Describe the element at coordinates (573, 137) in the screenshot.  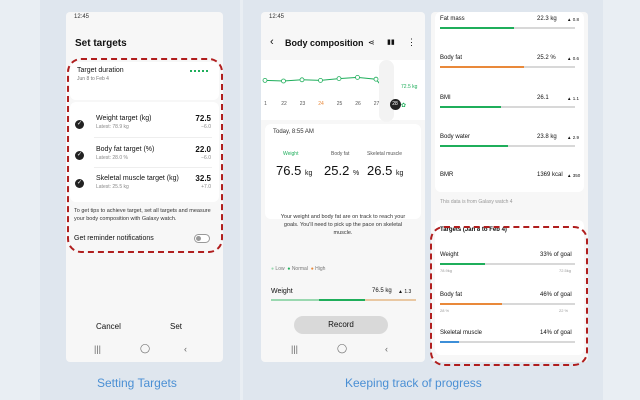
I see `detail-delta: ▲ 2.9` at that location.